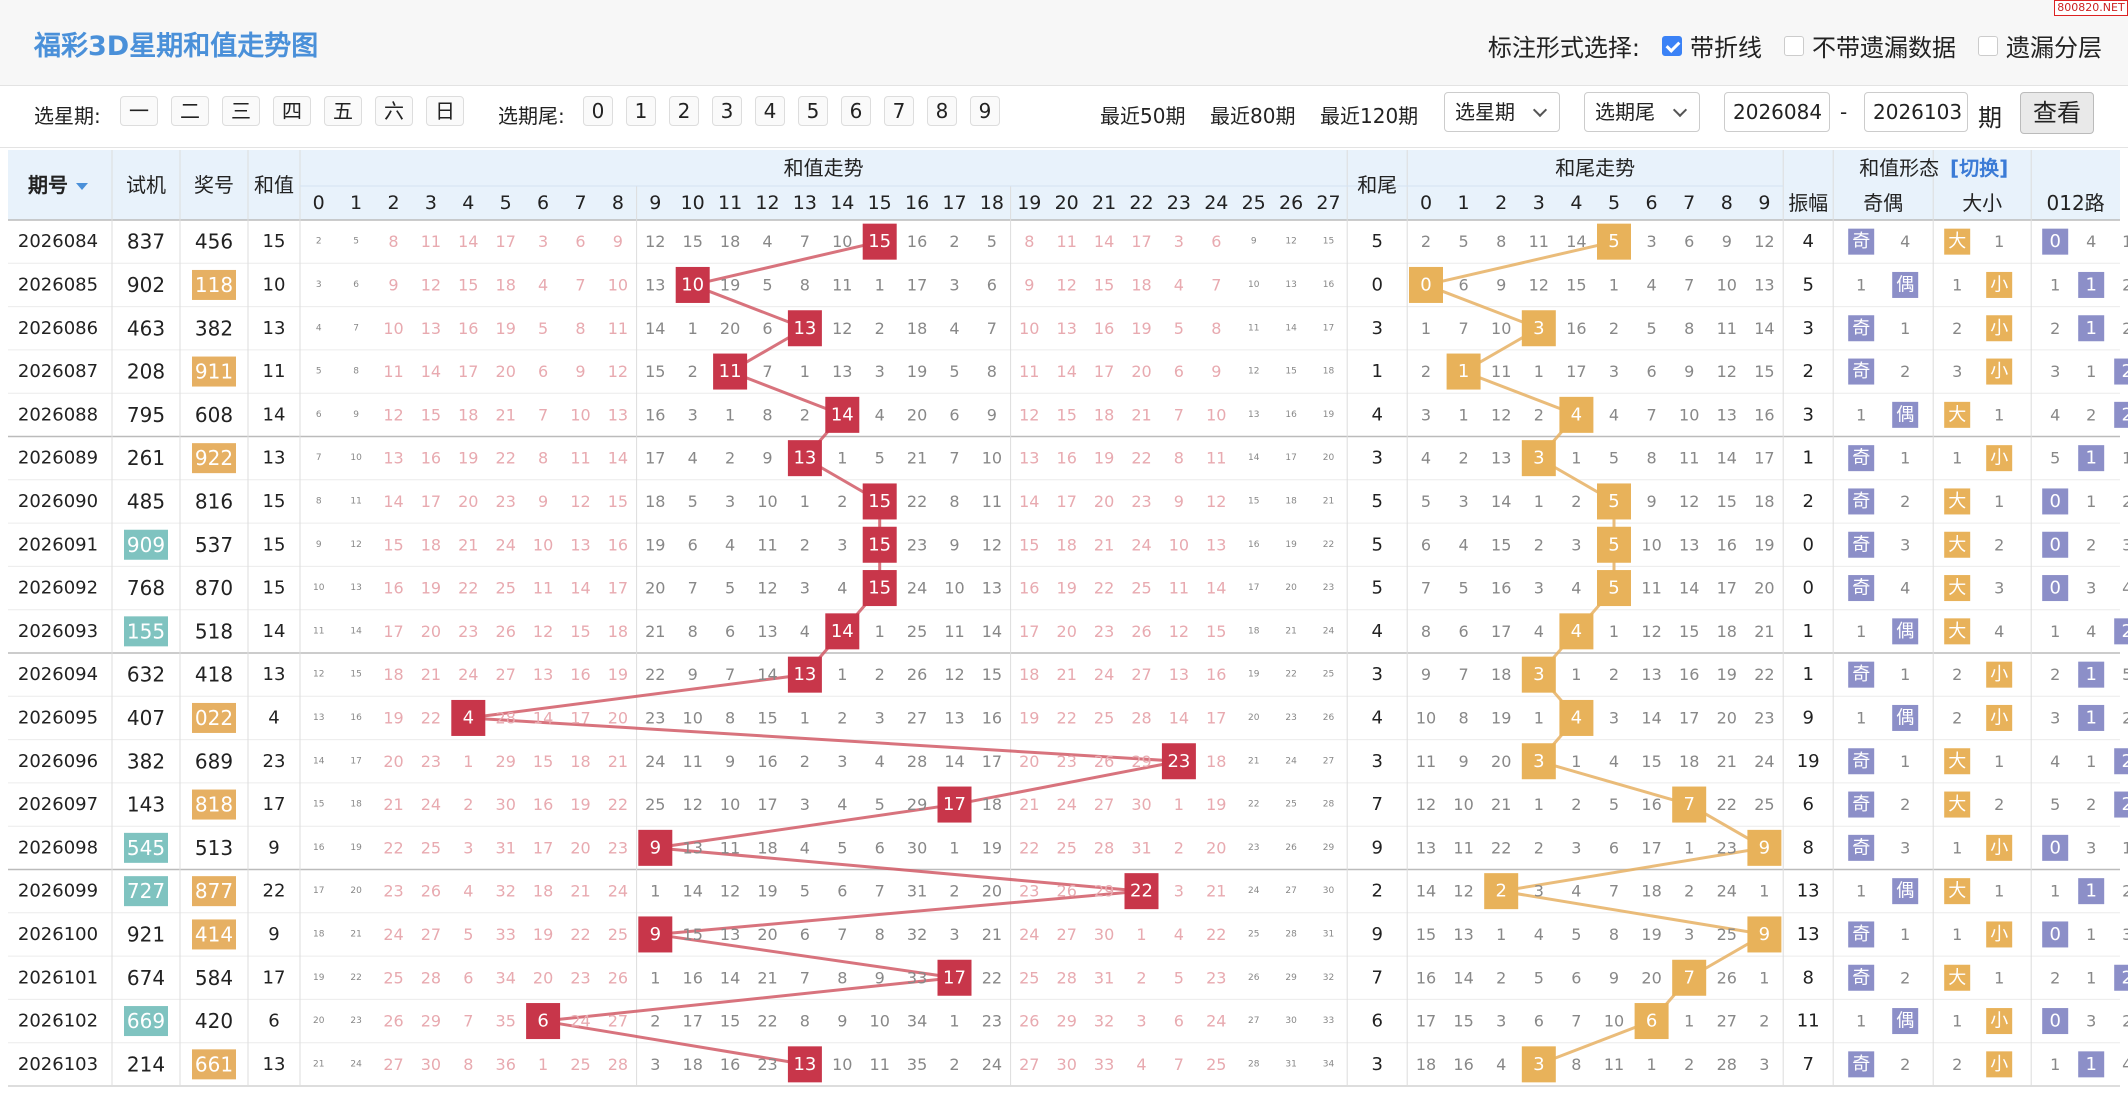  What do you see at coordinates (190, 111) in the screenshot?
I see `weekday-button-tue: 二` at bounding box center [190, 111].